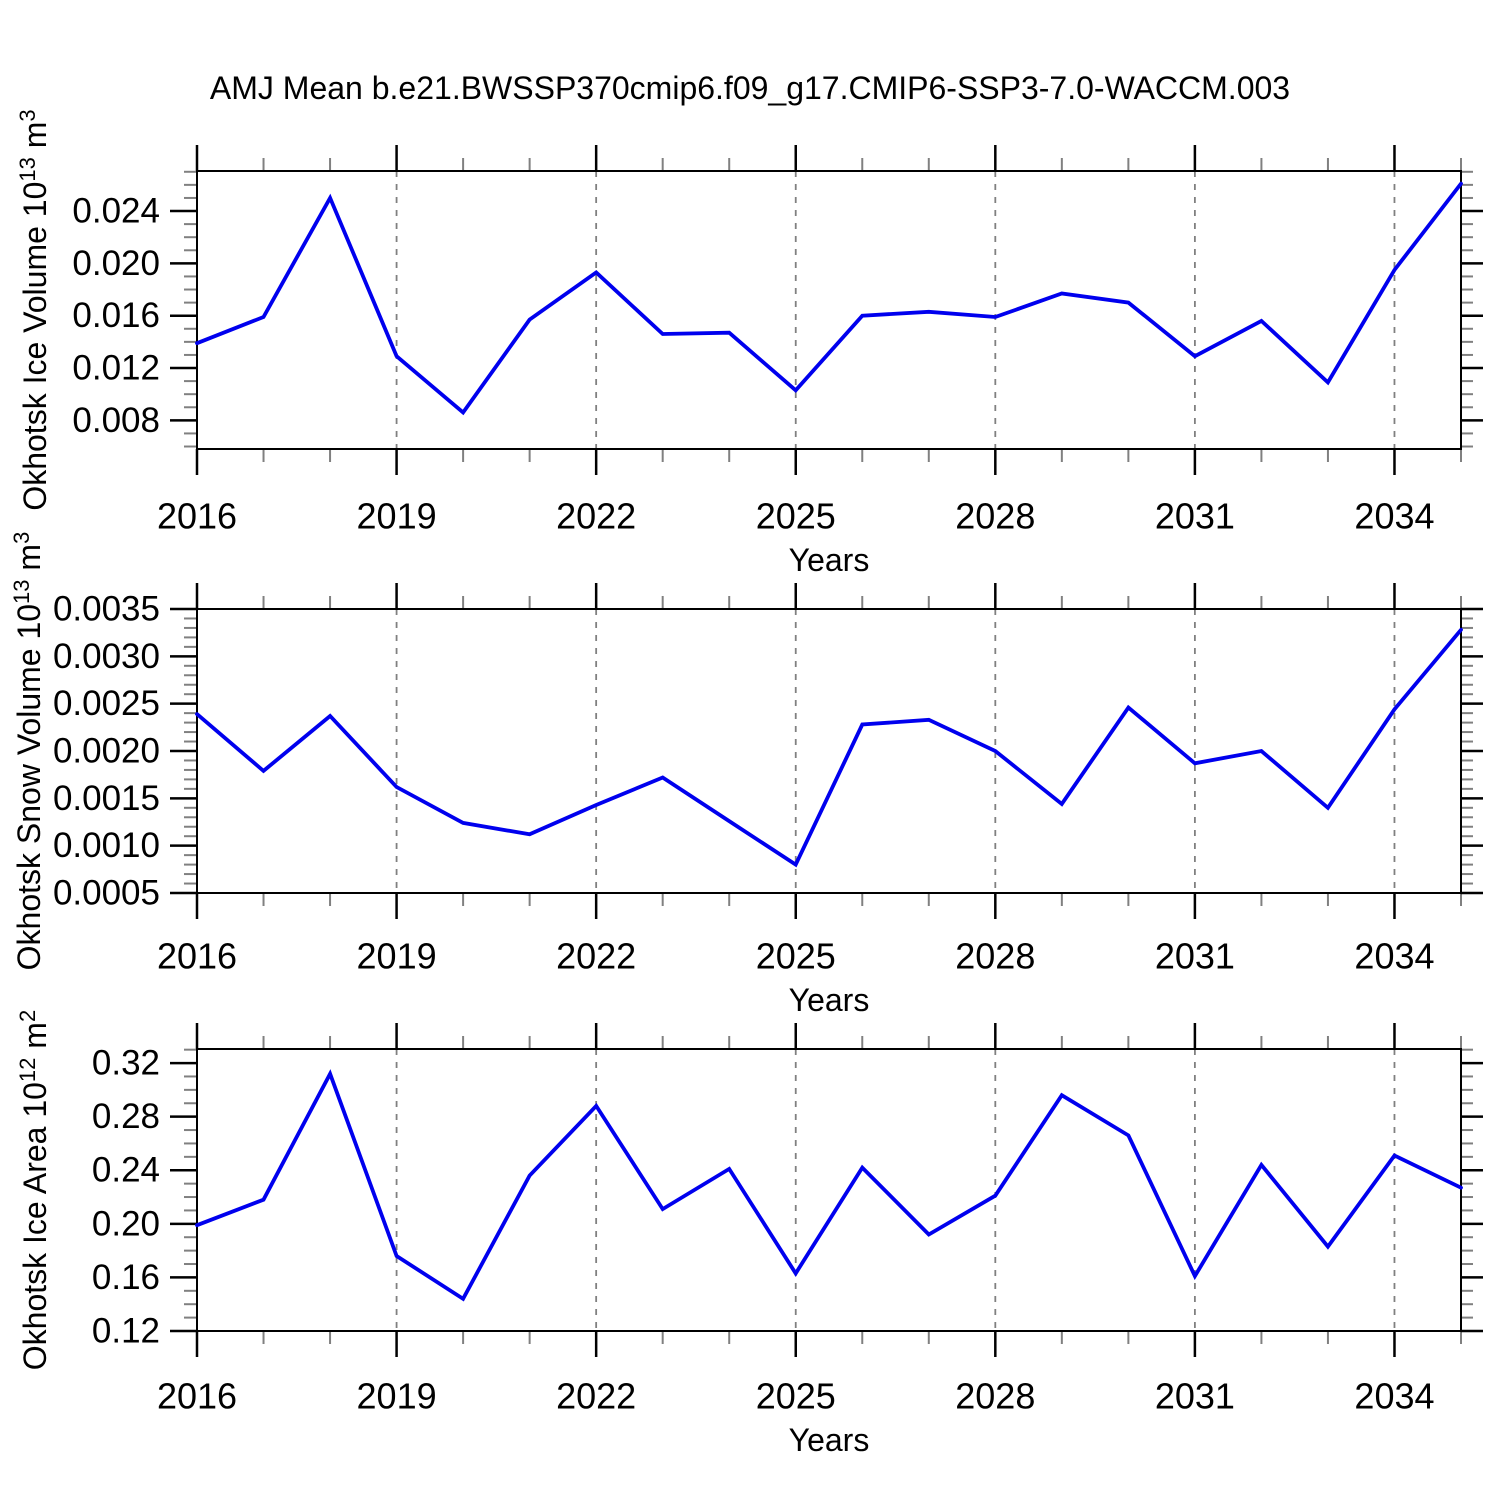  Describe the element at coordinates (27, 1070) in the screenshot. I see `y-axis-title-superscript: 12` at that location.